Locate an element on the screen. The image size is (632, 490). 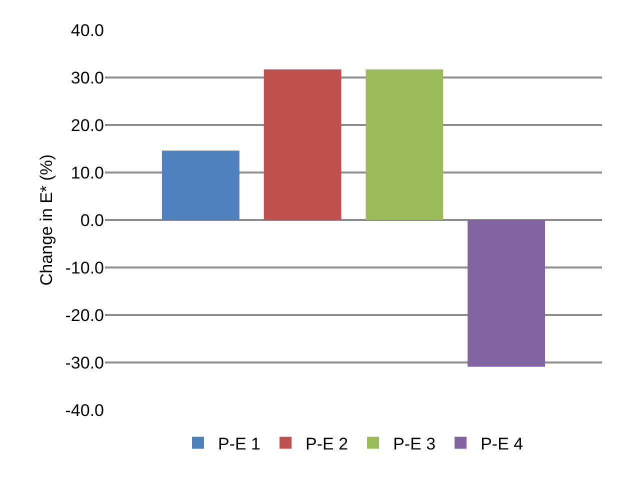
y-tick-label: 20.0 is located at coordinates (87, 125).